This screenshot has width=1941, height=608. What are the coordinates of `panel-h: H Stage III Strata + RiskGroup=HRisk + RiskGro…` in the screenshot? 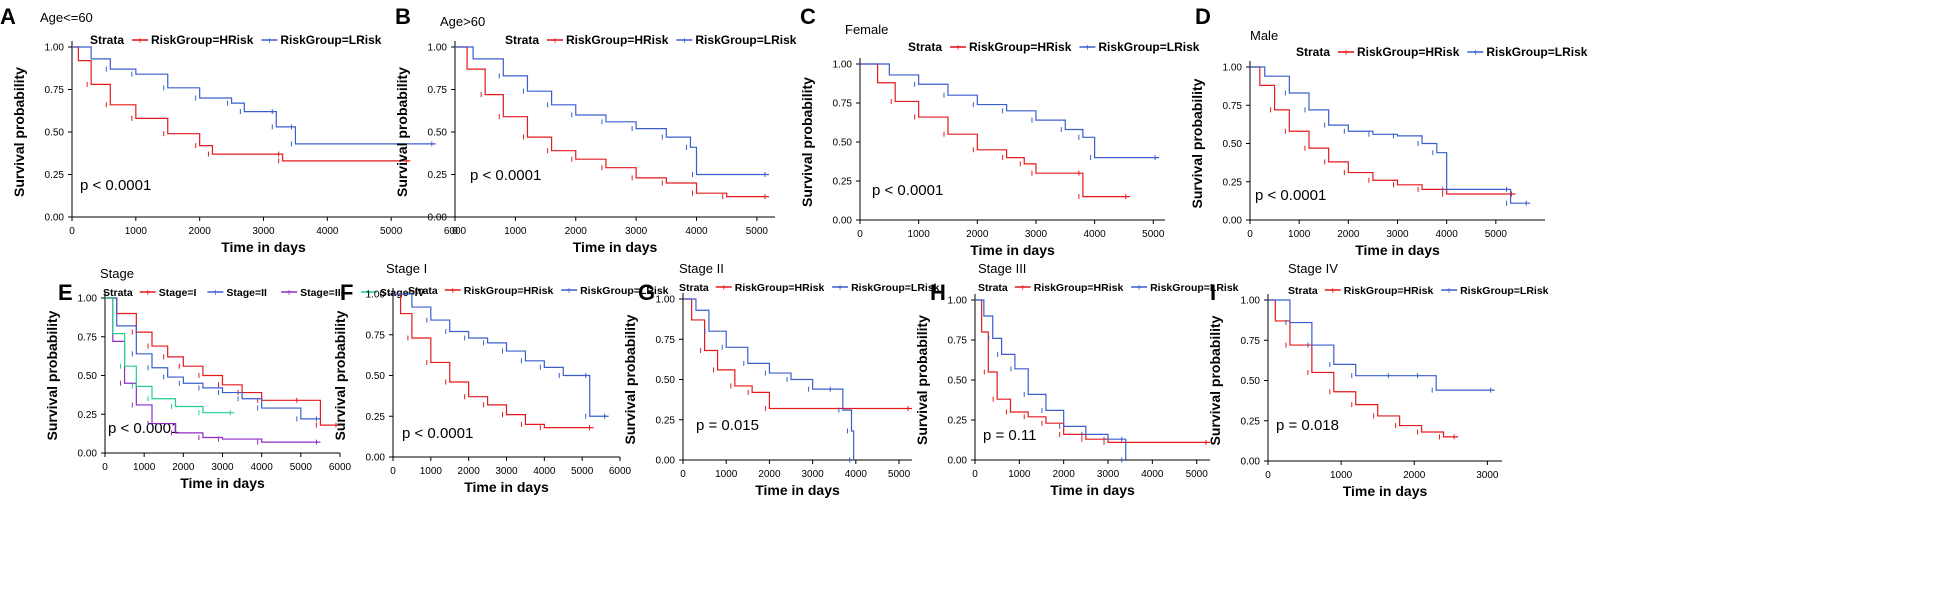 It's located at (1076, 379).